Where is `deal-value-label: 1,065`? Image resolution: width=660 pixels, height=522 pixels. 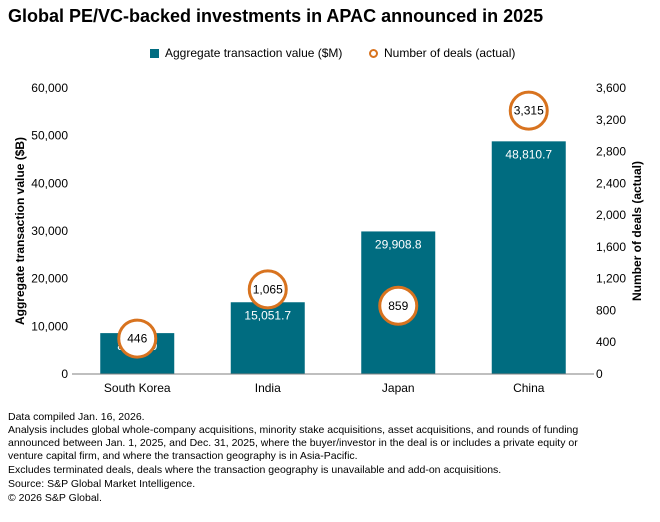 deal-value-label: 1,065 is located at coordinates (268, 289).